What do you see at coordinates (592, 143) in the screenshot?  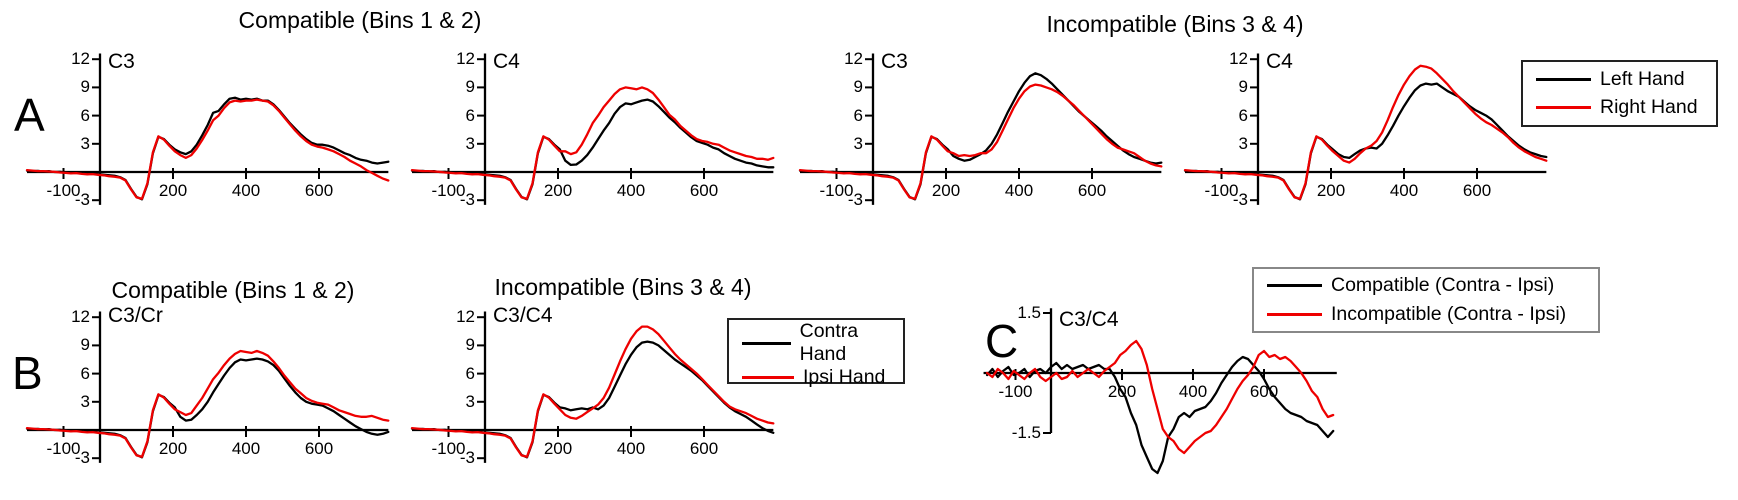 I see `waveform-A2-right-hand` at bounding box center [592, 143].